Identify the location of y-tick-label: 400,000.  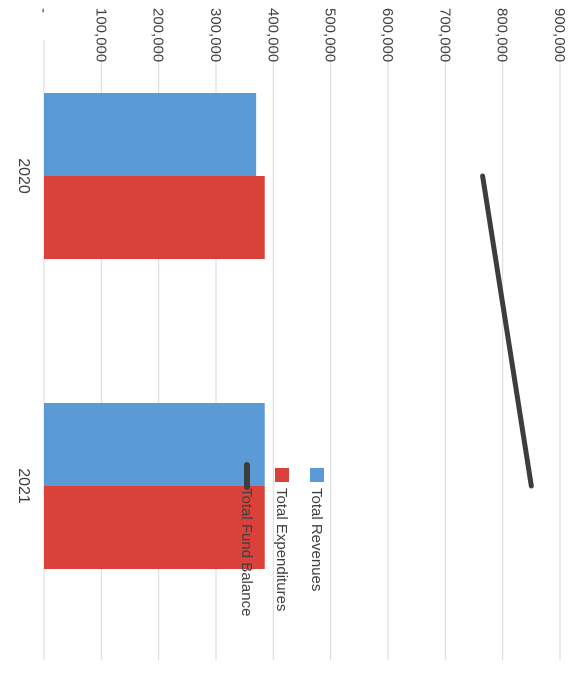
(272, 35).